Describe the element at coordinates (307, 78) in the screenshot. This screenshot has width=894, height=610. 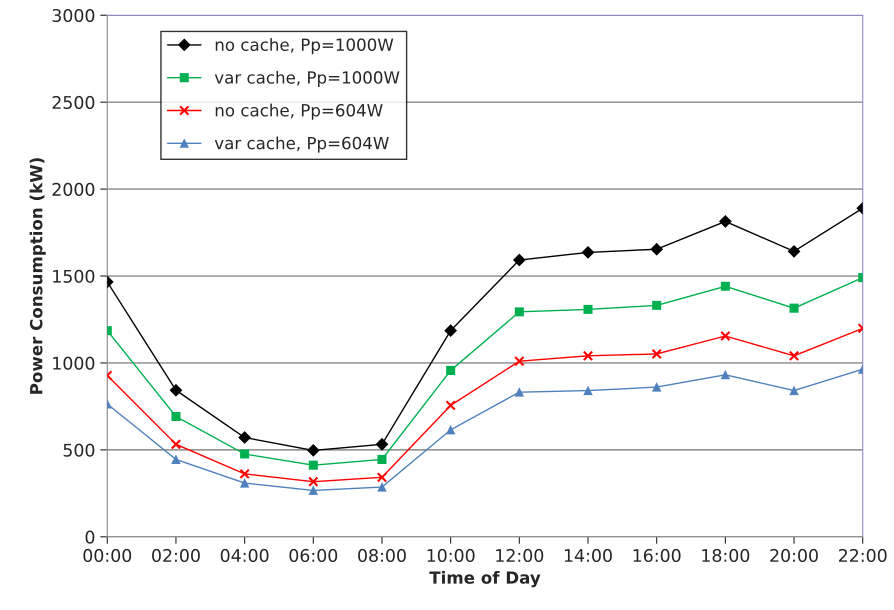
I see `legend-label: var cache, Pp=1000W` at that location.